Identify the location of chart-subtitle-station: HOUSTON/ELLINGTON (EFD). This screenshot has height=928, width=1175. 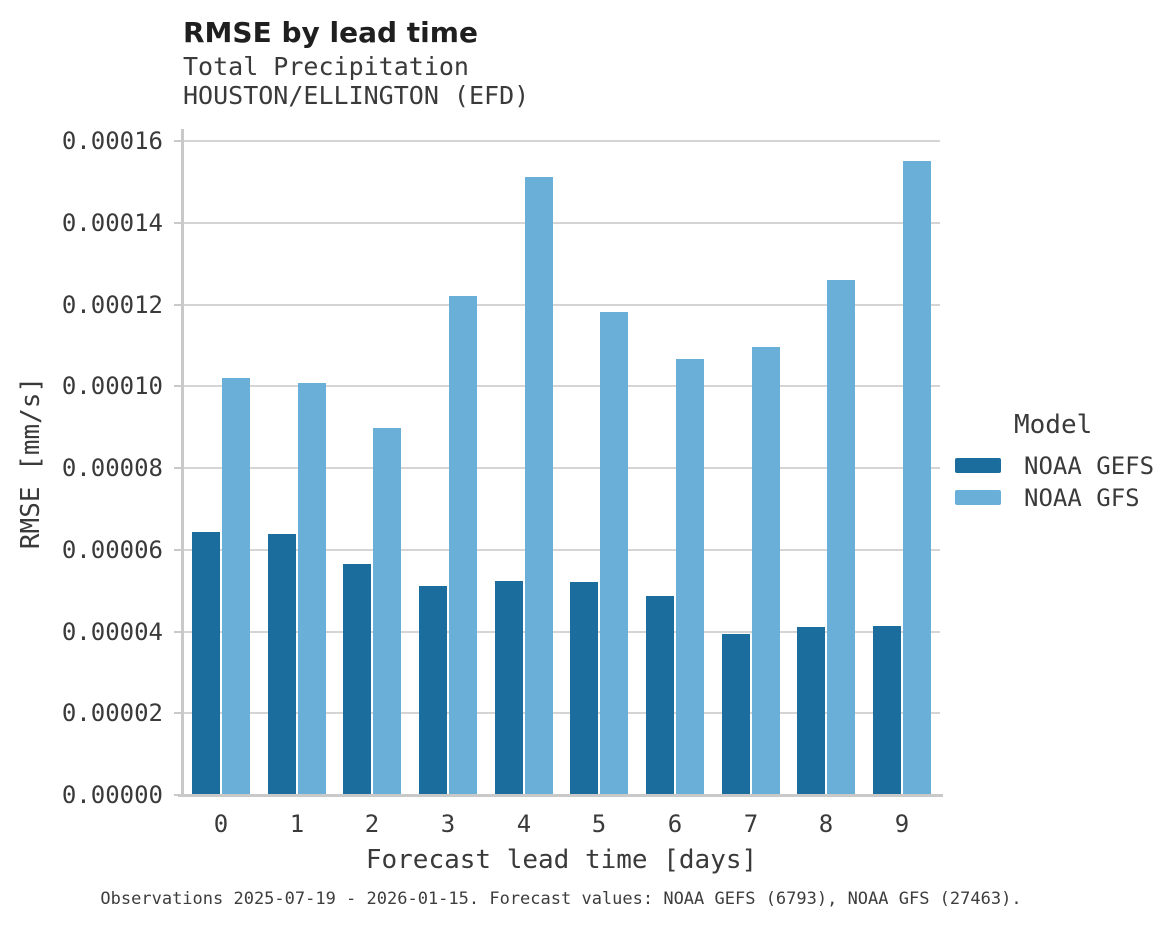
(356, 95).